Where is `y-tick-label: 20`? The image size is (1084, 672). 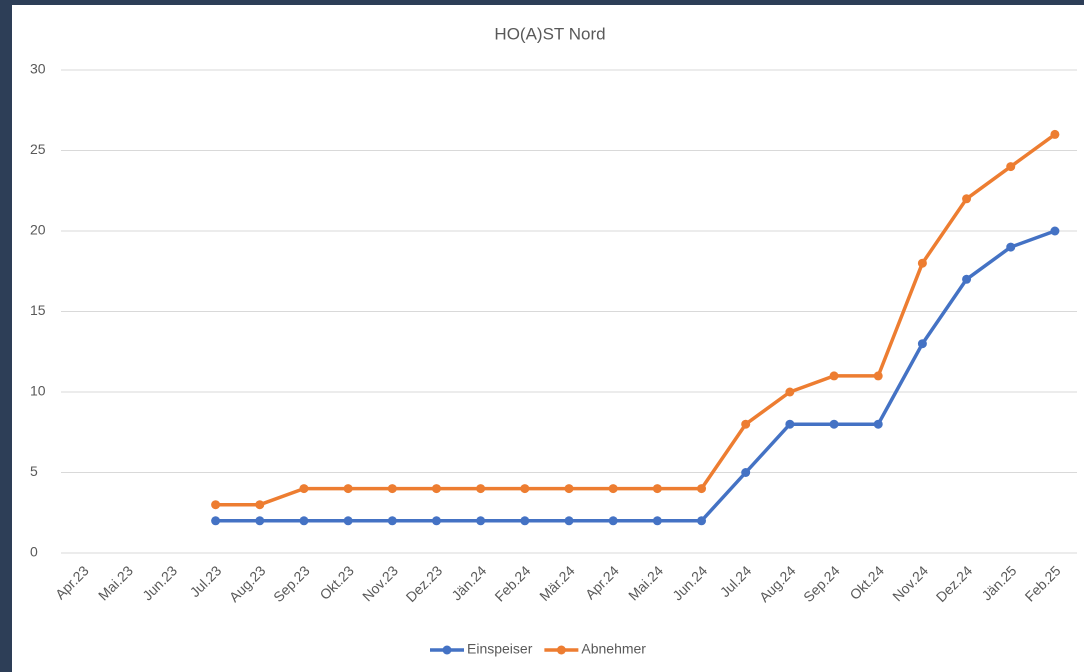 y-tick-label: 20 is located at coordinates (38, 230).